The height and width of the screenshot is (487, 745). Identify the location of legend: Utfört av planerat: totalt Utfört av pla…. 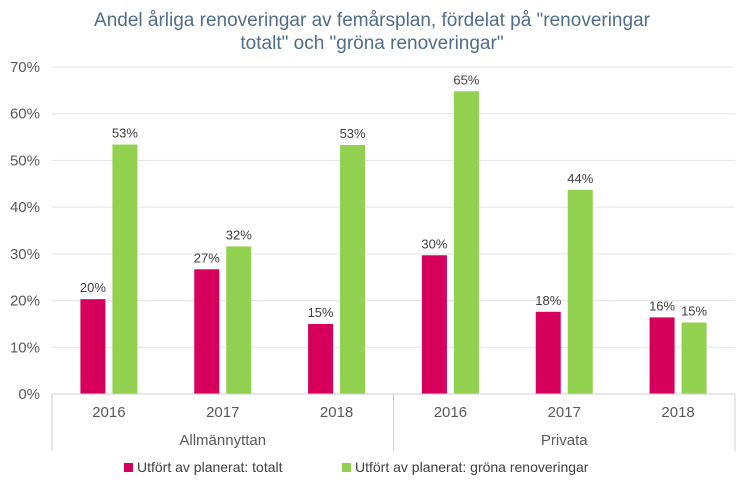
(356, 467).